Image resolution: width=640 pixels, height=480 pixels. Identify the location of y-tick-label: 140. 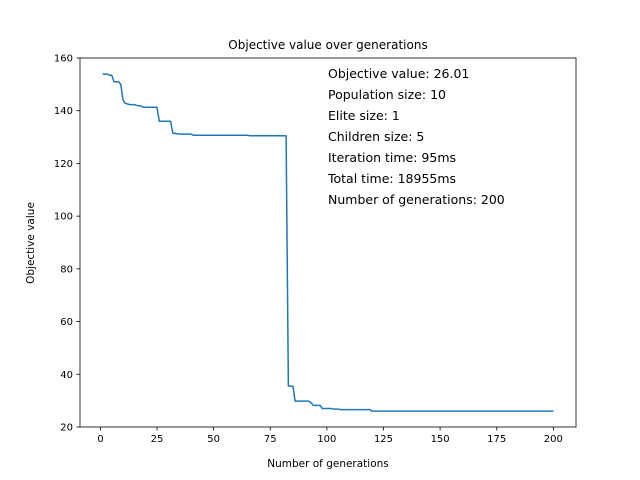
(63, 111).